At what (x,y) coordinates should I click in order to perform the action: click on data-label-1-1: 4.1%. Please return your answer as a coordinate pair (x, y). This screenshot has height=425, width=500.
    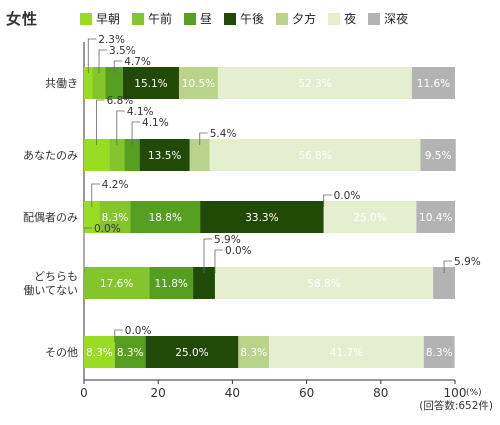
    Looking at the image, I should click on (140, 112).